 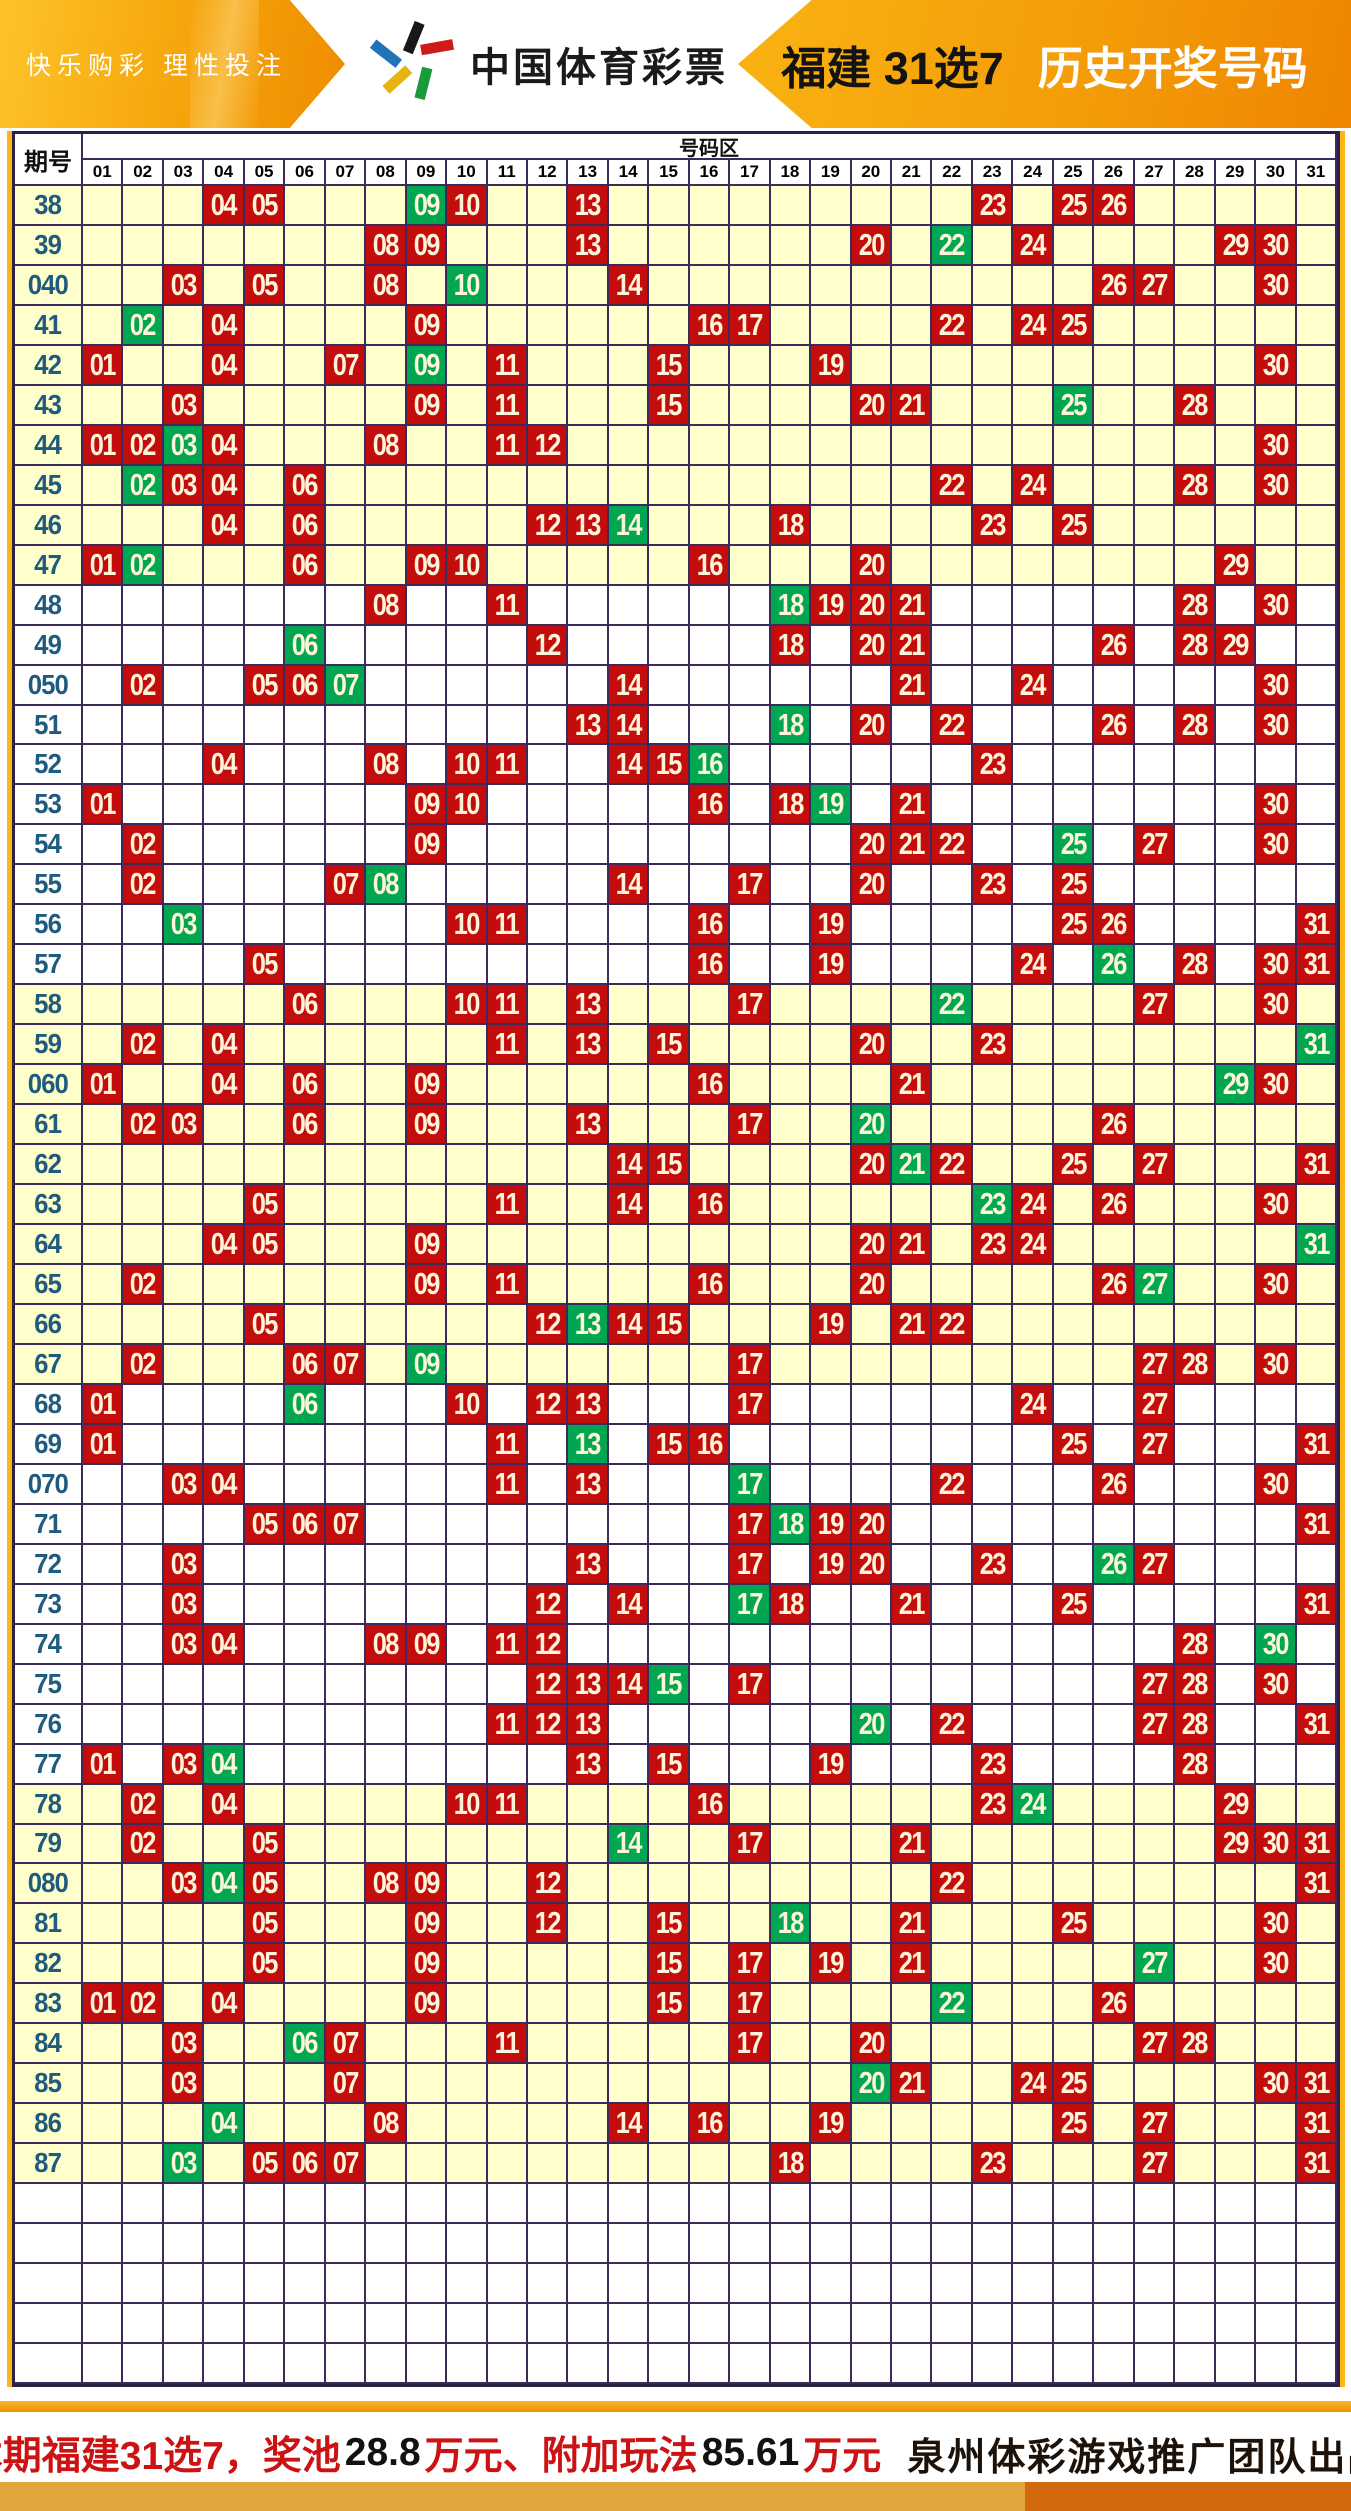 I want to click on drawn-number-cell: 11, so click(x=507, y=925).